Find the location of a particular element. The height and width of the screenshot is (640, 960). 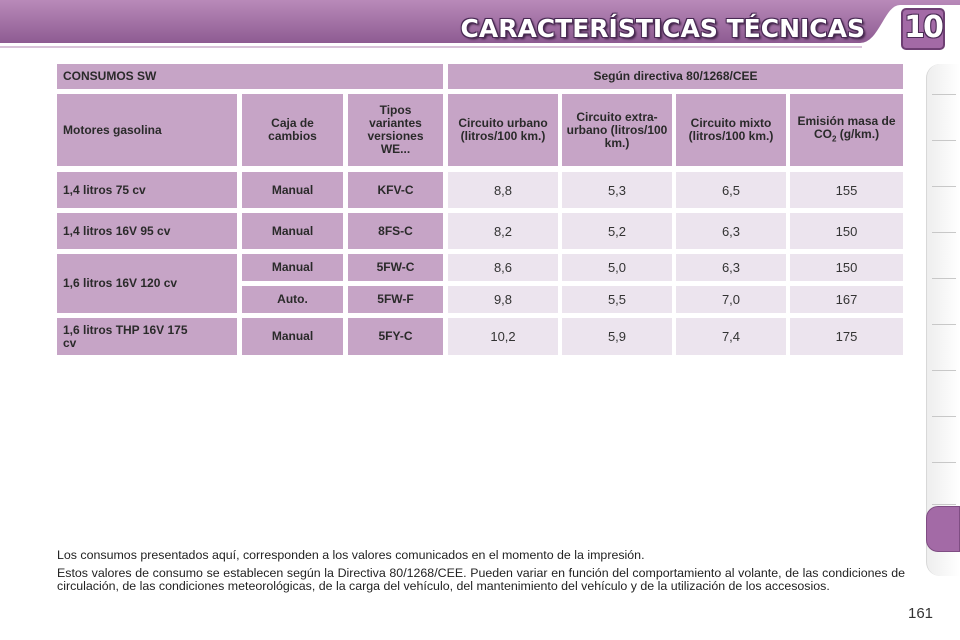

chapter-header: CARACTERÍSTICAS TÉCNICAS 10 is located at coordinates (480, 28).